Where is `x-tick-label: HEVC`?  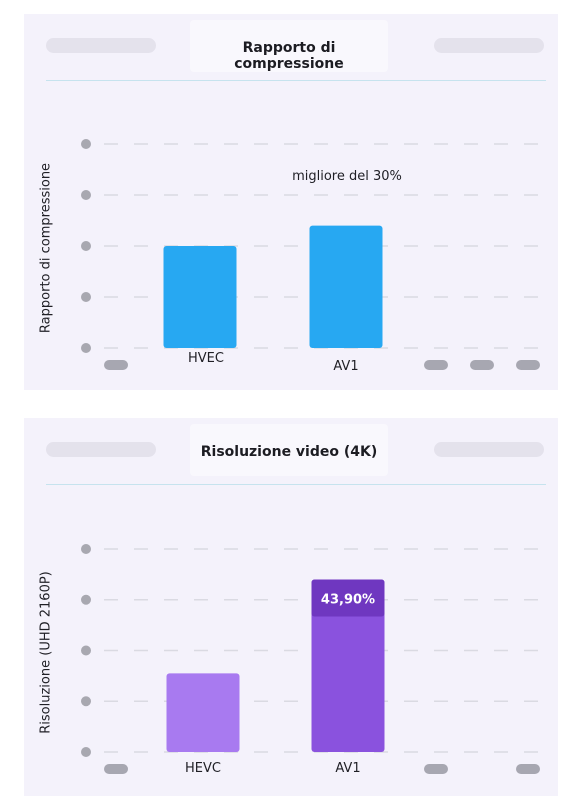
x-tick-label: HEVC is located at coordinates (203, 768).